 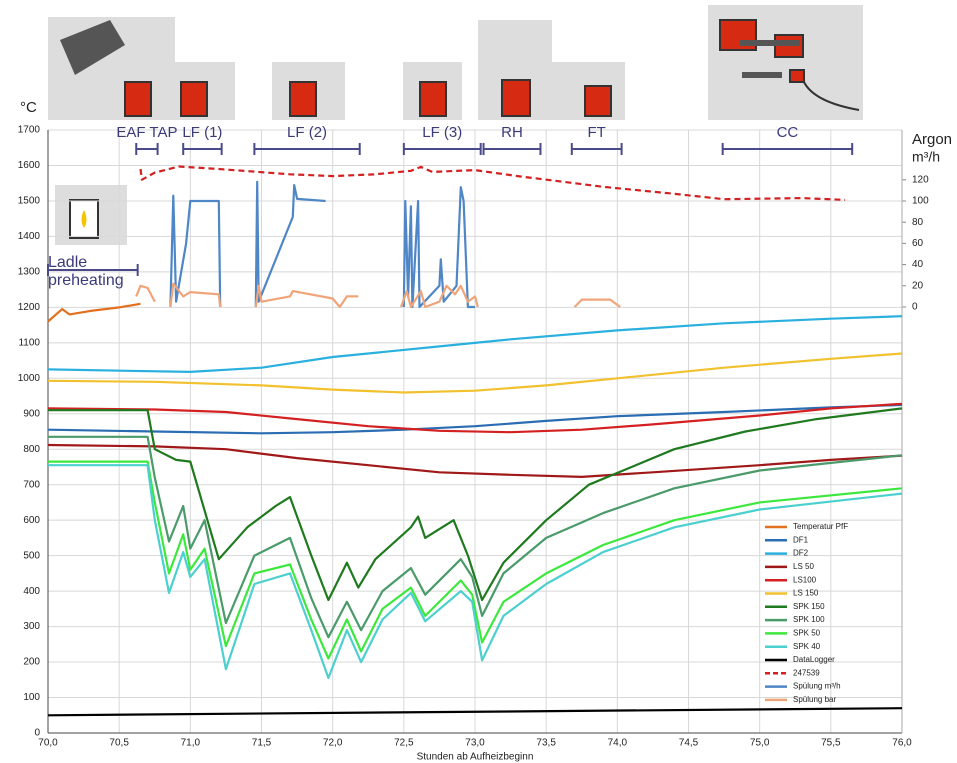 What do you see at coordinates (807, 646) in the screenshot?
I see `legend-label: SPK 40` at bounding box center [807, 646].